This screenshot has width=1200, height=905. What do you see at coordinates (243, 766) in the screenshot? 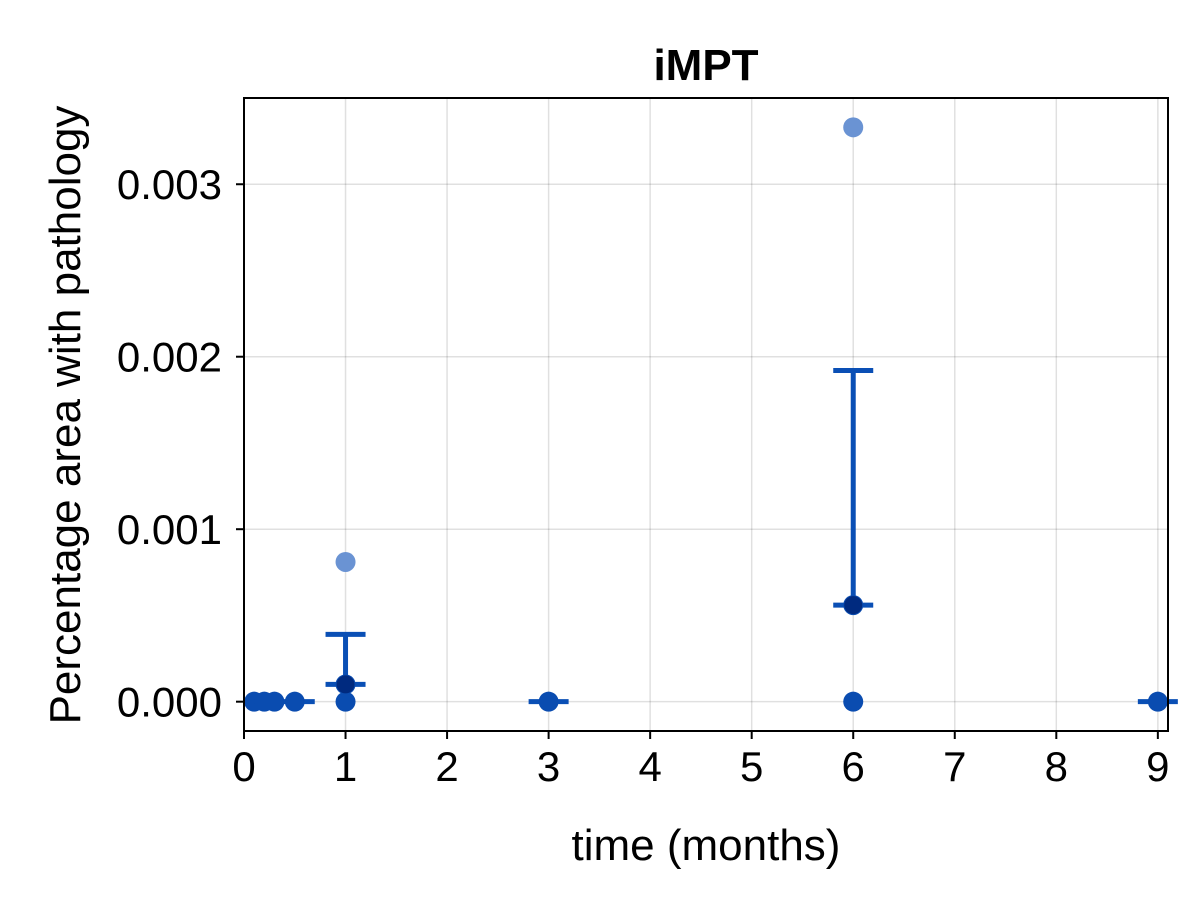
I see `x-tick-label: 0` at bounding box center [243, 766].